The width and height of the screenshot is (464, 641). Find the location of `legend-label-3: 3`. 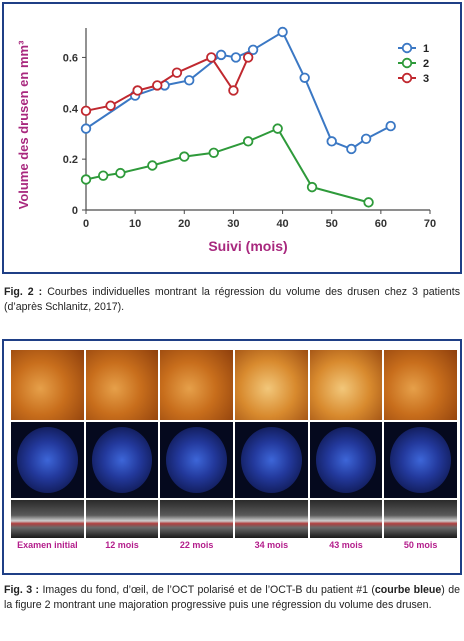

legend-label-3: 3 is located at coordinates (426, 79).